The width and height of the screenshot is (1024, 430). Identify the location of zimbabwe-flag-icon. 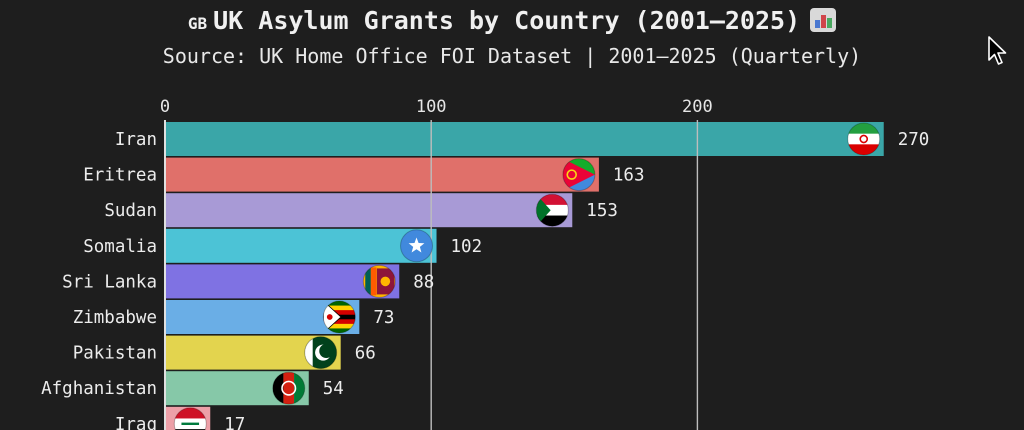
(339, 317).